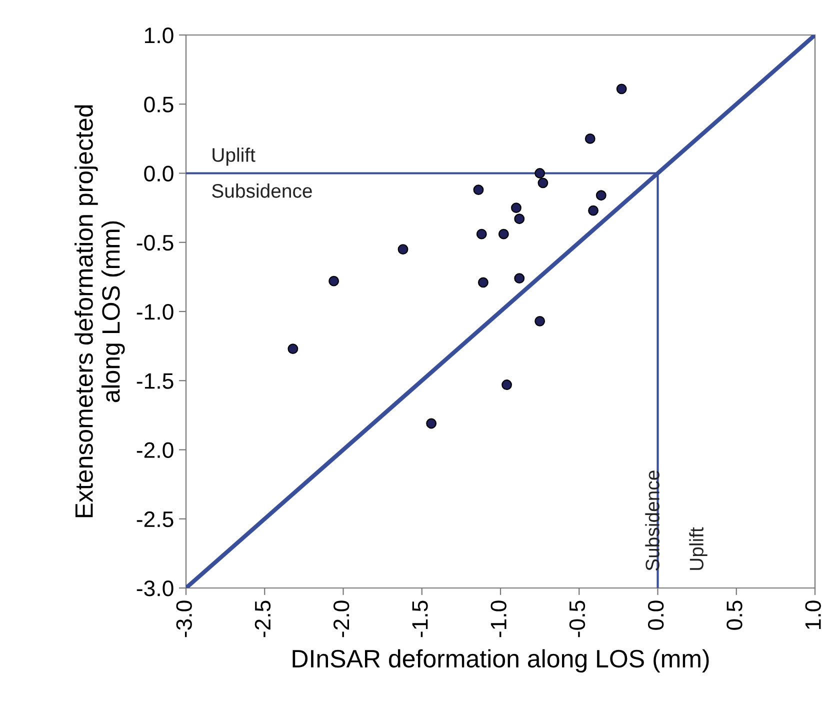  Describe the element at coordinates (155, 519) in the screenshot. I see `y-tick-label: -2.5` at that location.